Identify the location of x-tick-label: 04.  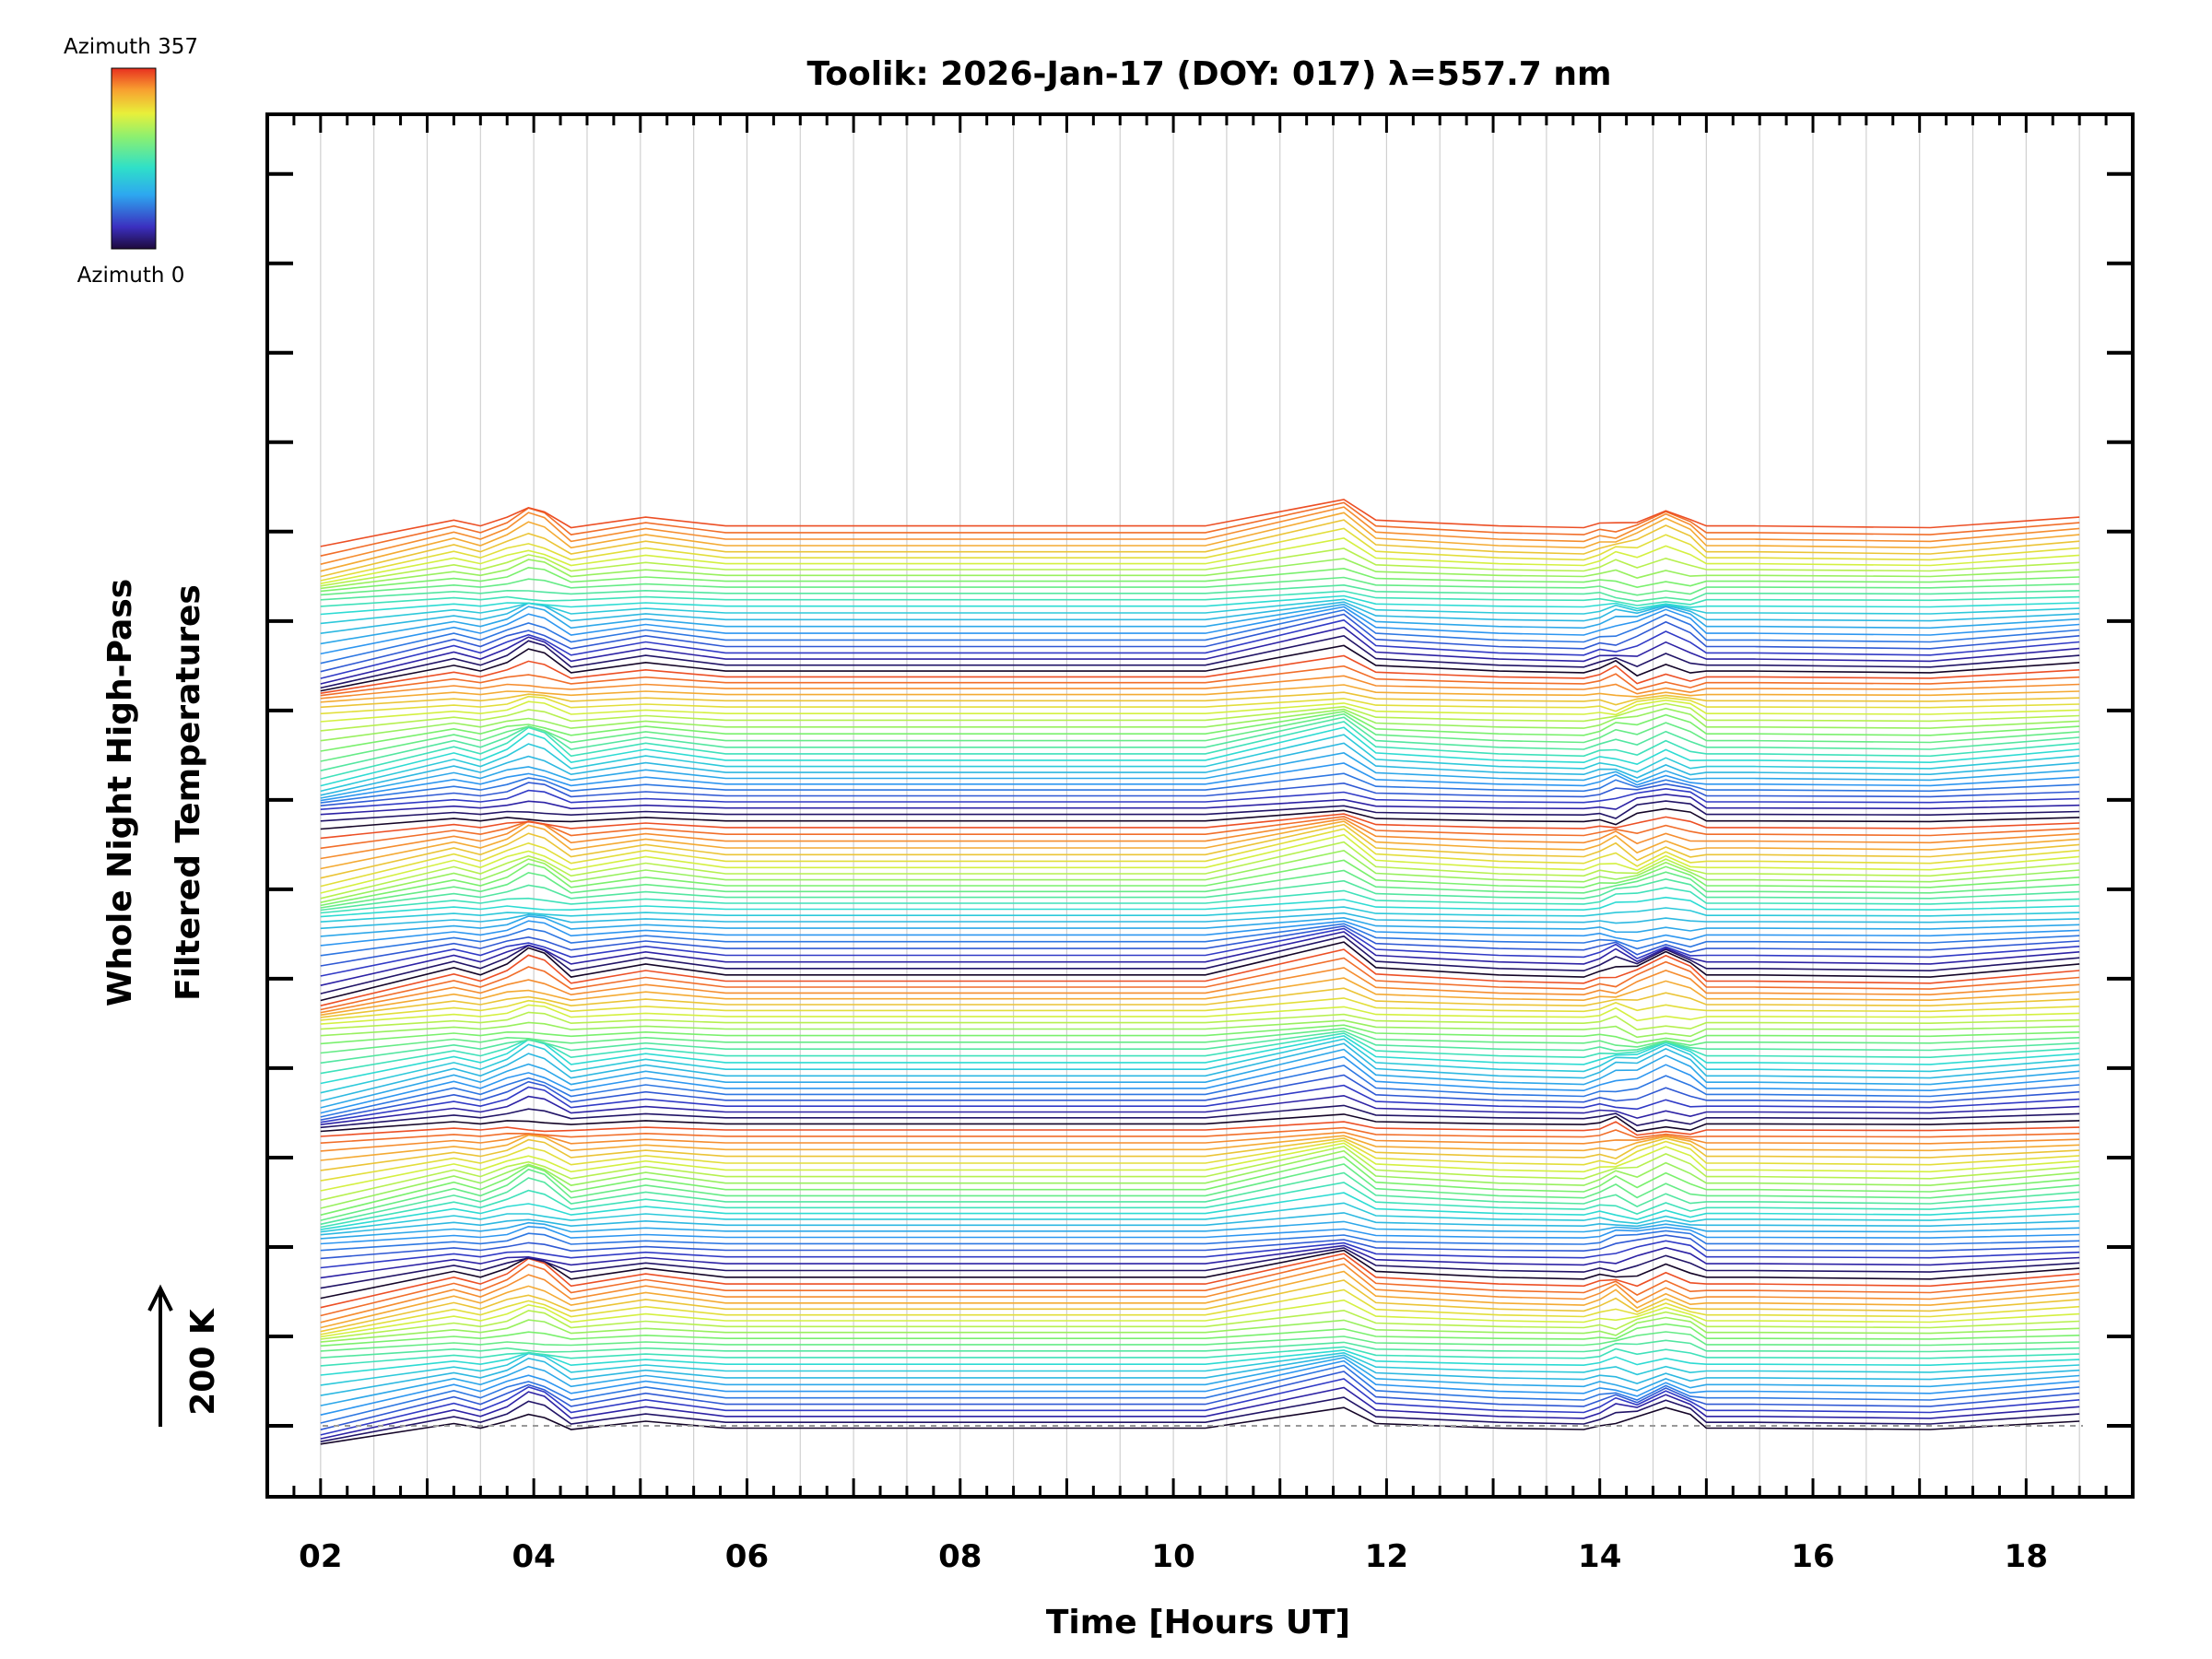
(533, 1556).